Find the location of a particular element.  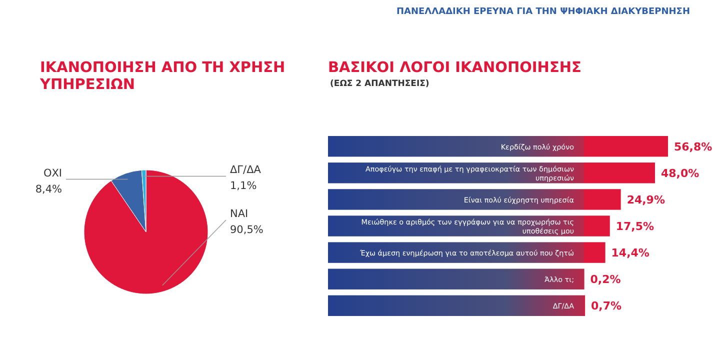

data-label: 8,4% is located at coordinates (48, 189).